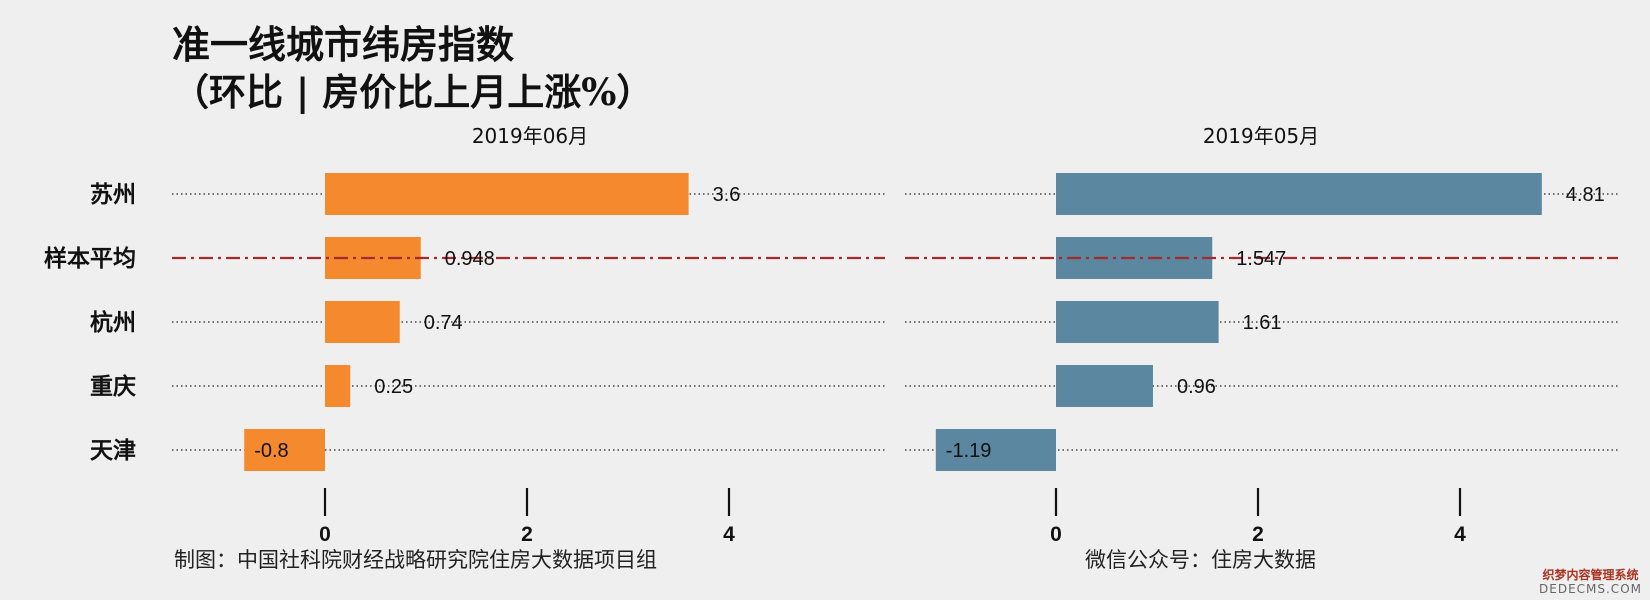 The image size is (1650, 600). Describe the element at coordinates (113, 194) in the screenshot. I see `category-label: 苏州` at that location.